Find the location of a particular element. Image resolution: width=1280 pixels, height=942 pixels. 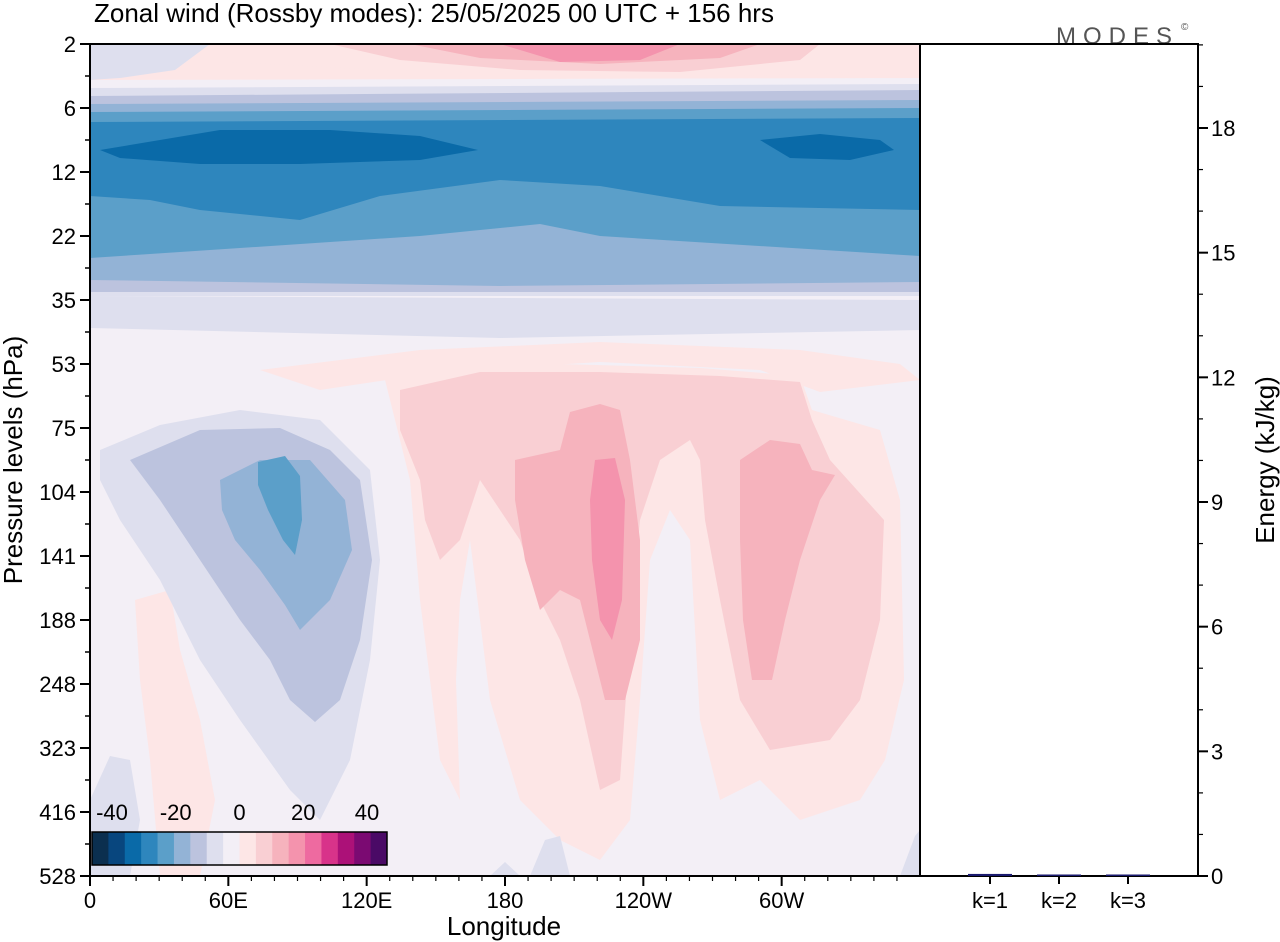

x-tick-label: 60E is located at coordinates (228, 900).